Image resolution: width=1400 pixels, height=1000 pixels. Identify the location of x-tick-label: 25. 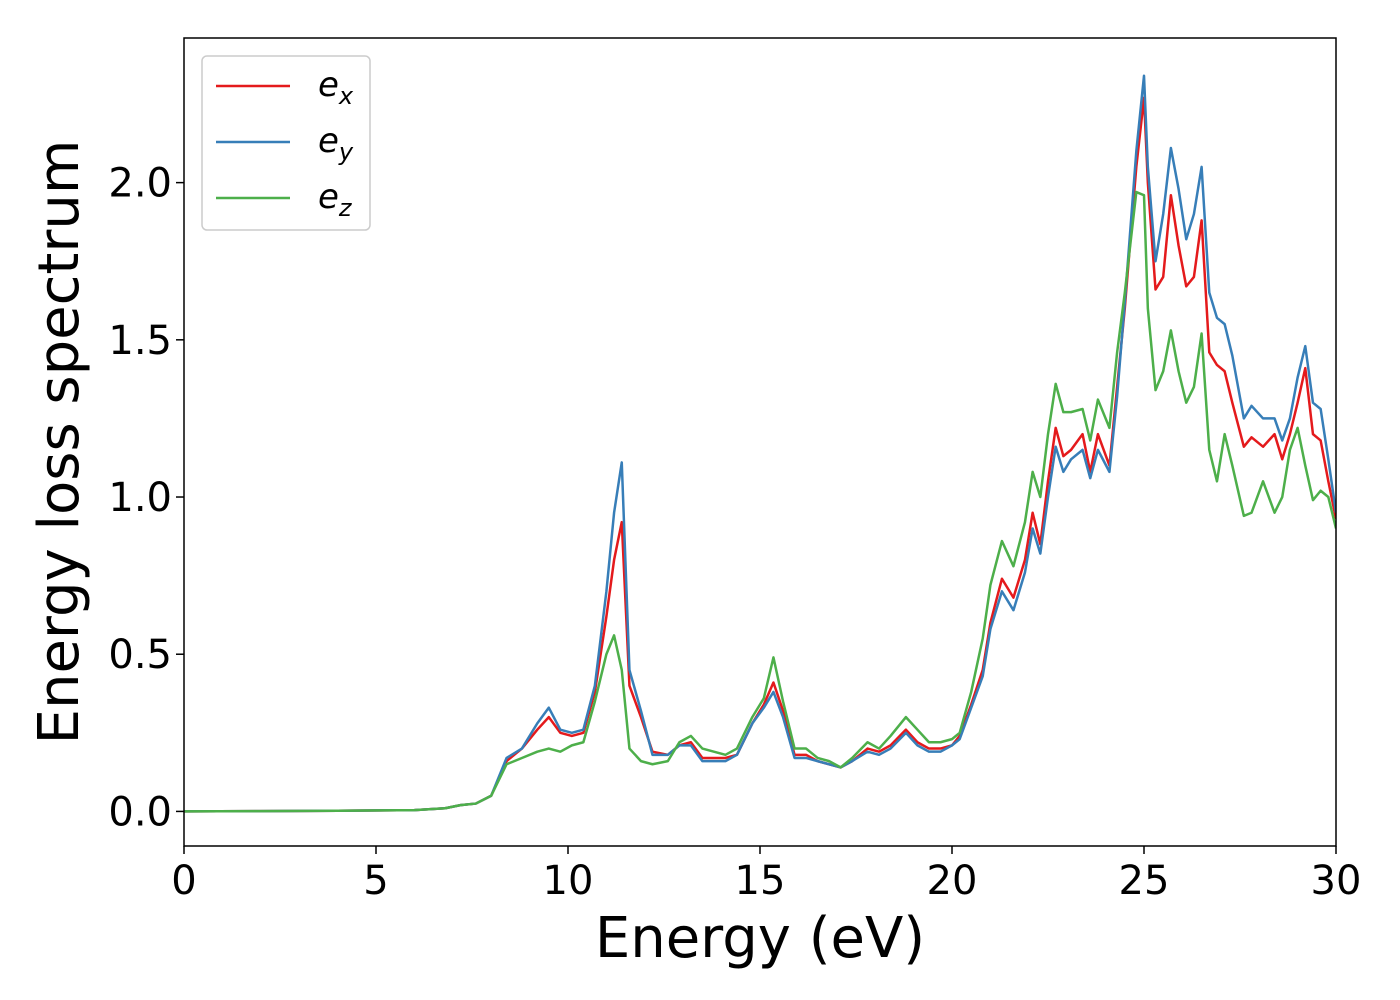
(1144, 881).